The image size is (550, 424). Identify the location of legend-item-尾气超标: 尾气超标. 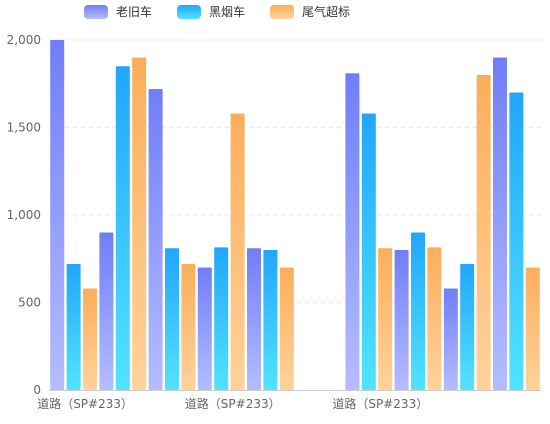
(310, 11).